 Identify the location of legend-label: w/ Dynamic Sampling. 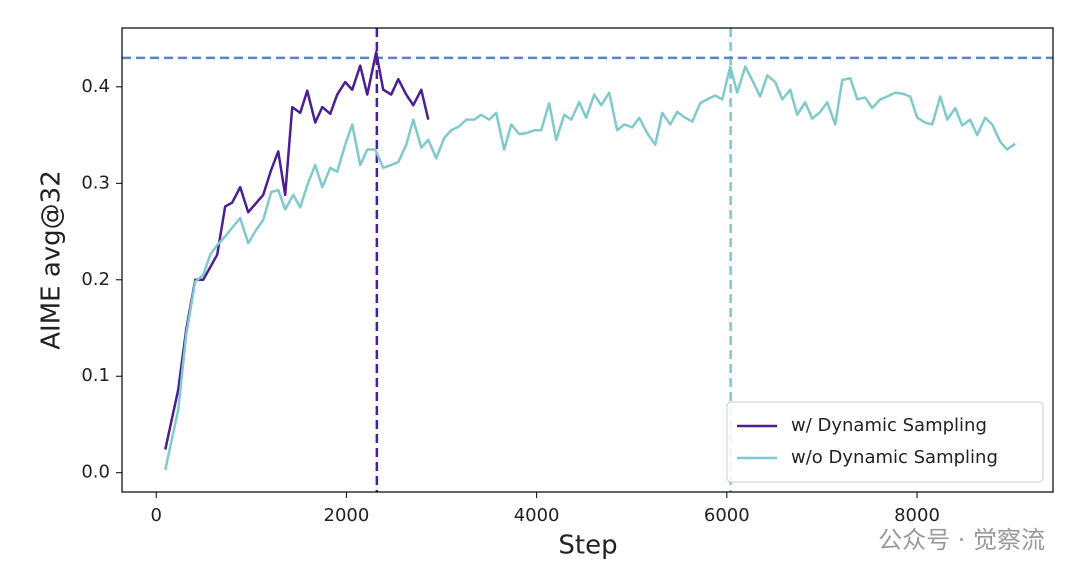
(889, 425).